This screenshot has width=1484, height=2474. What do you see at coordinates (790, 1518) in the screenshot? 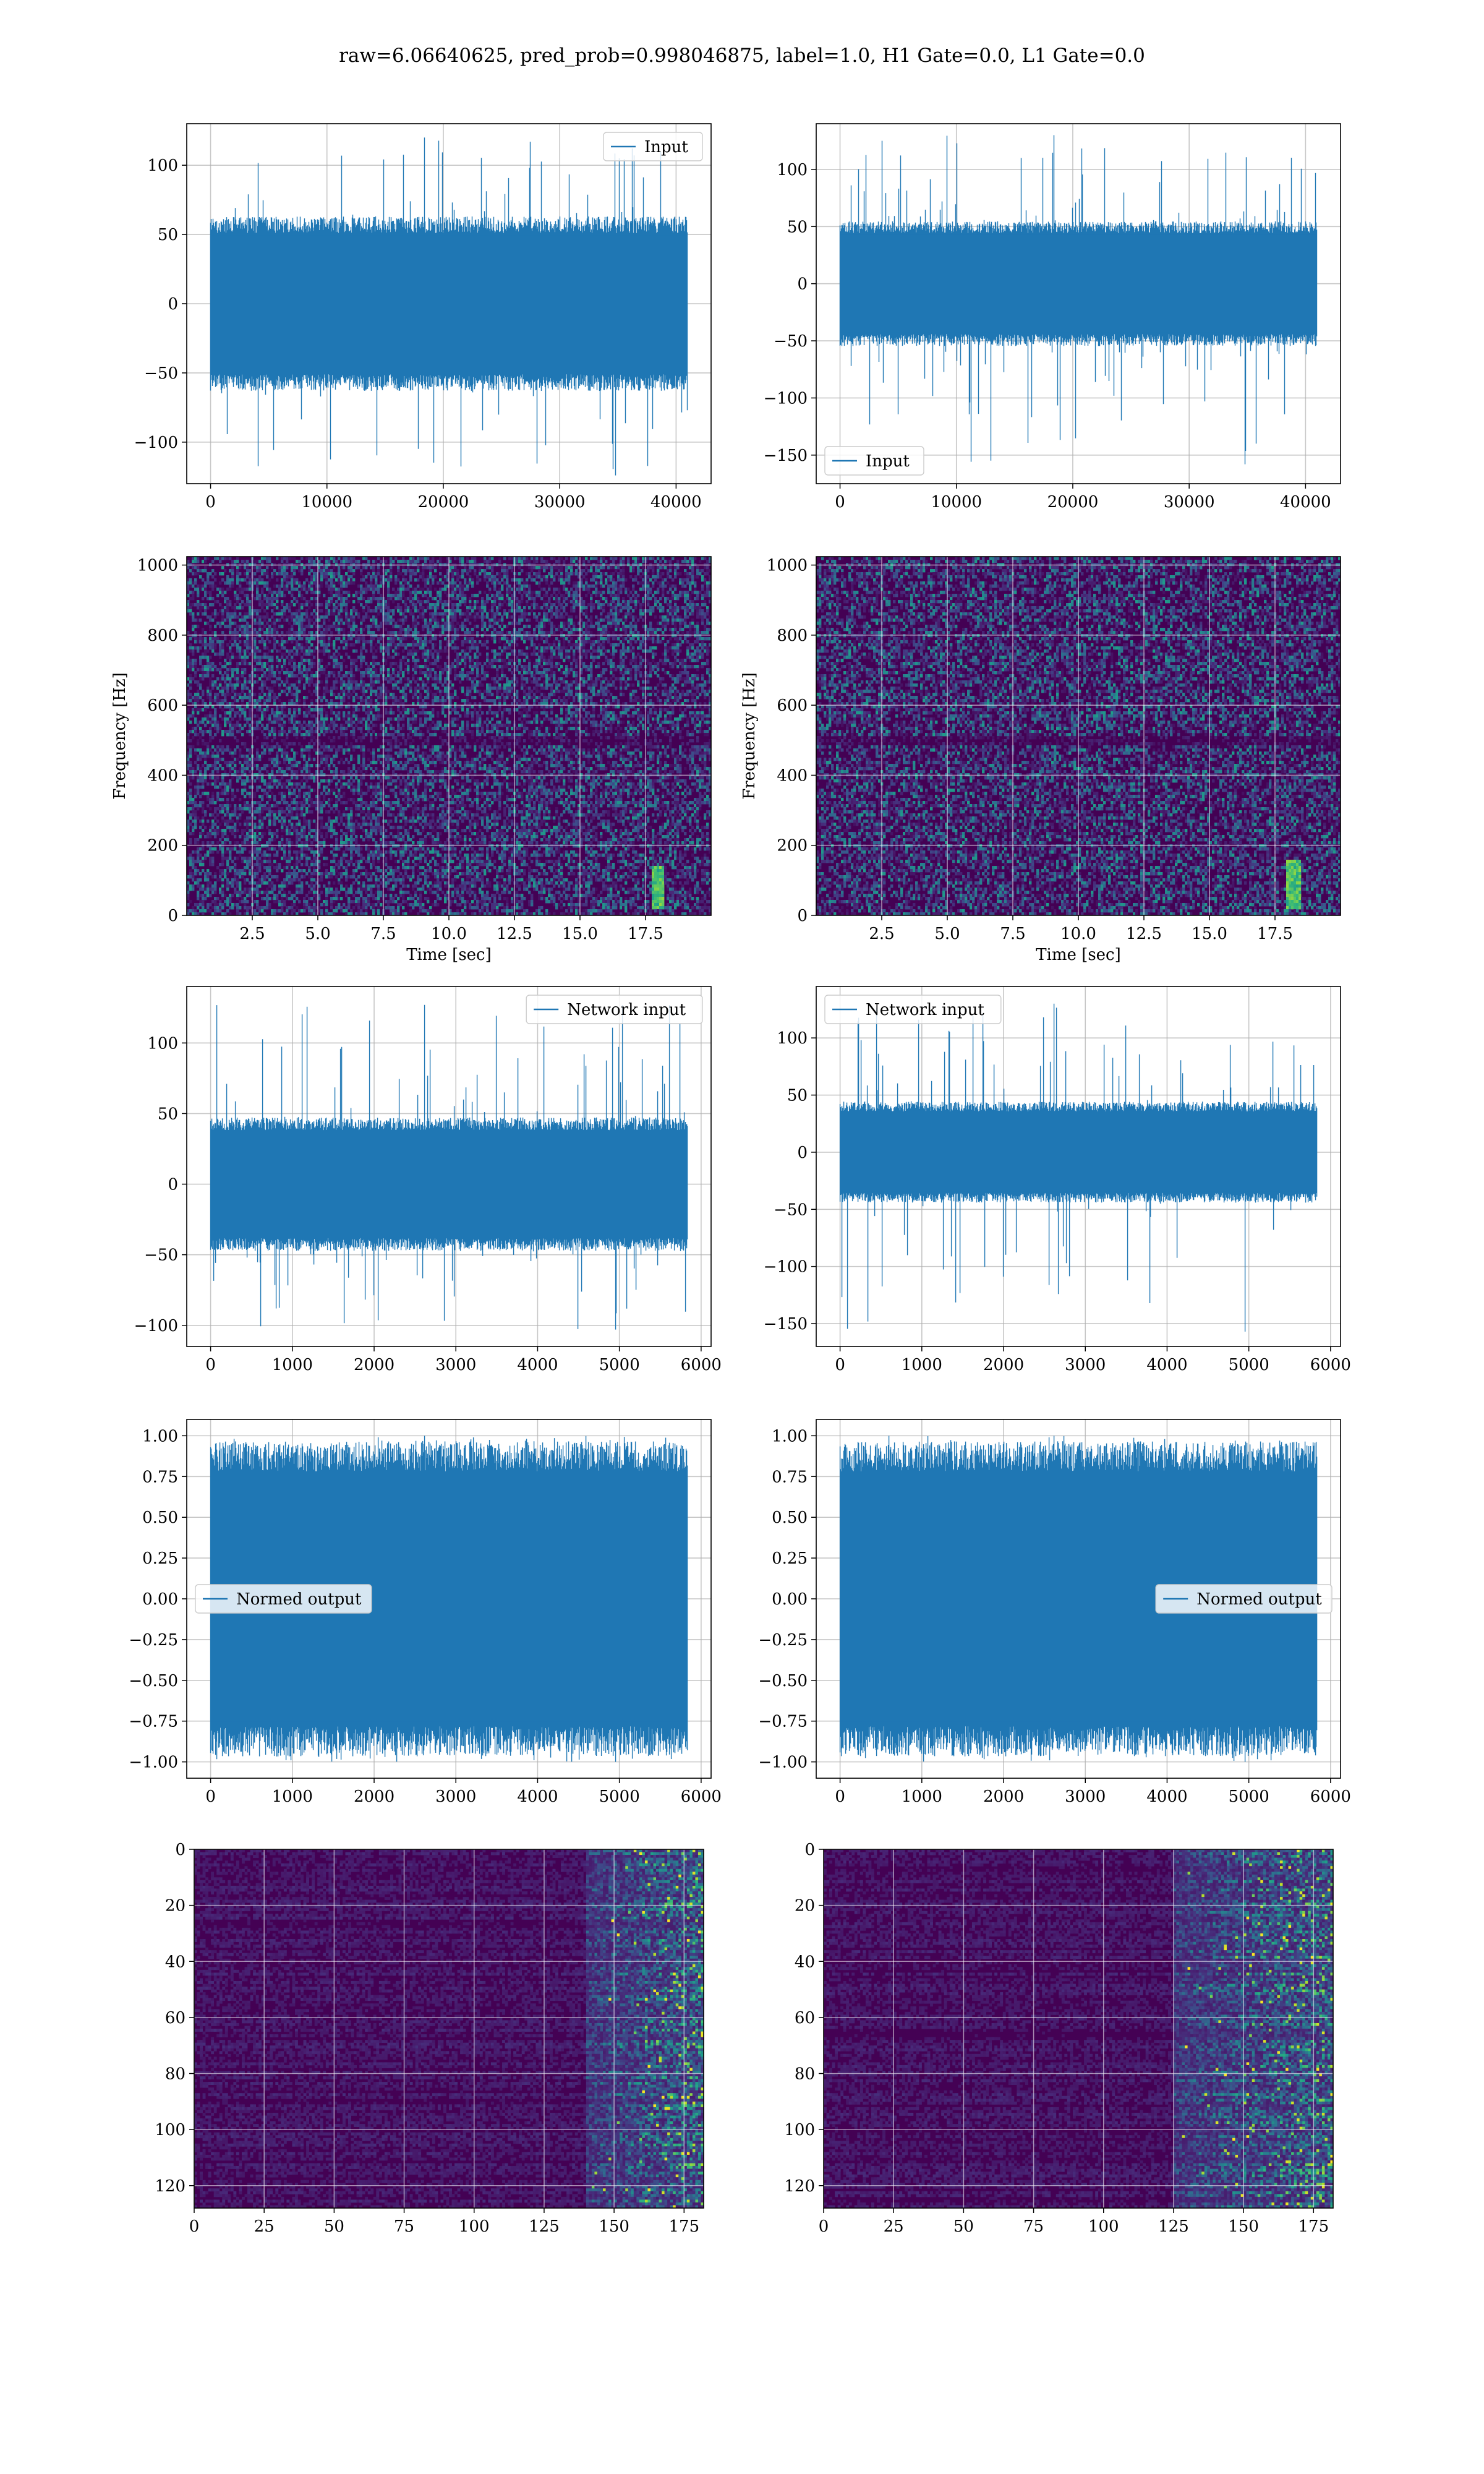
I see `y-tick-label: 0.50` at bounding box center [790, 1518].